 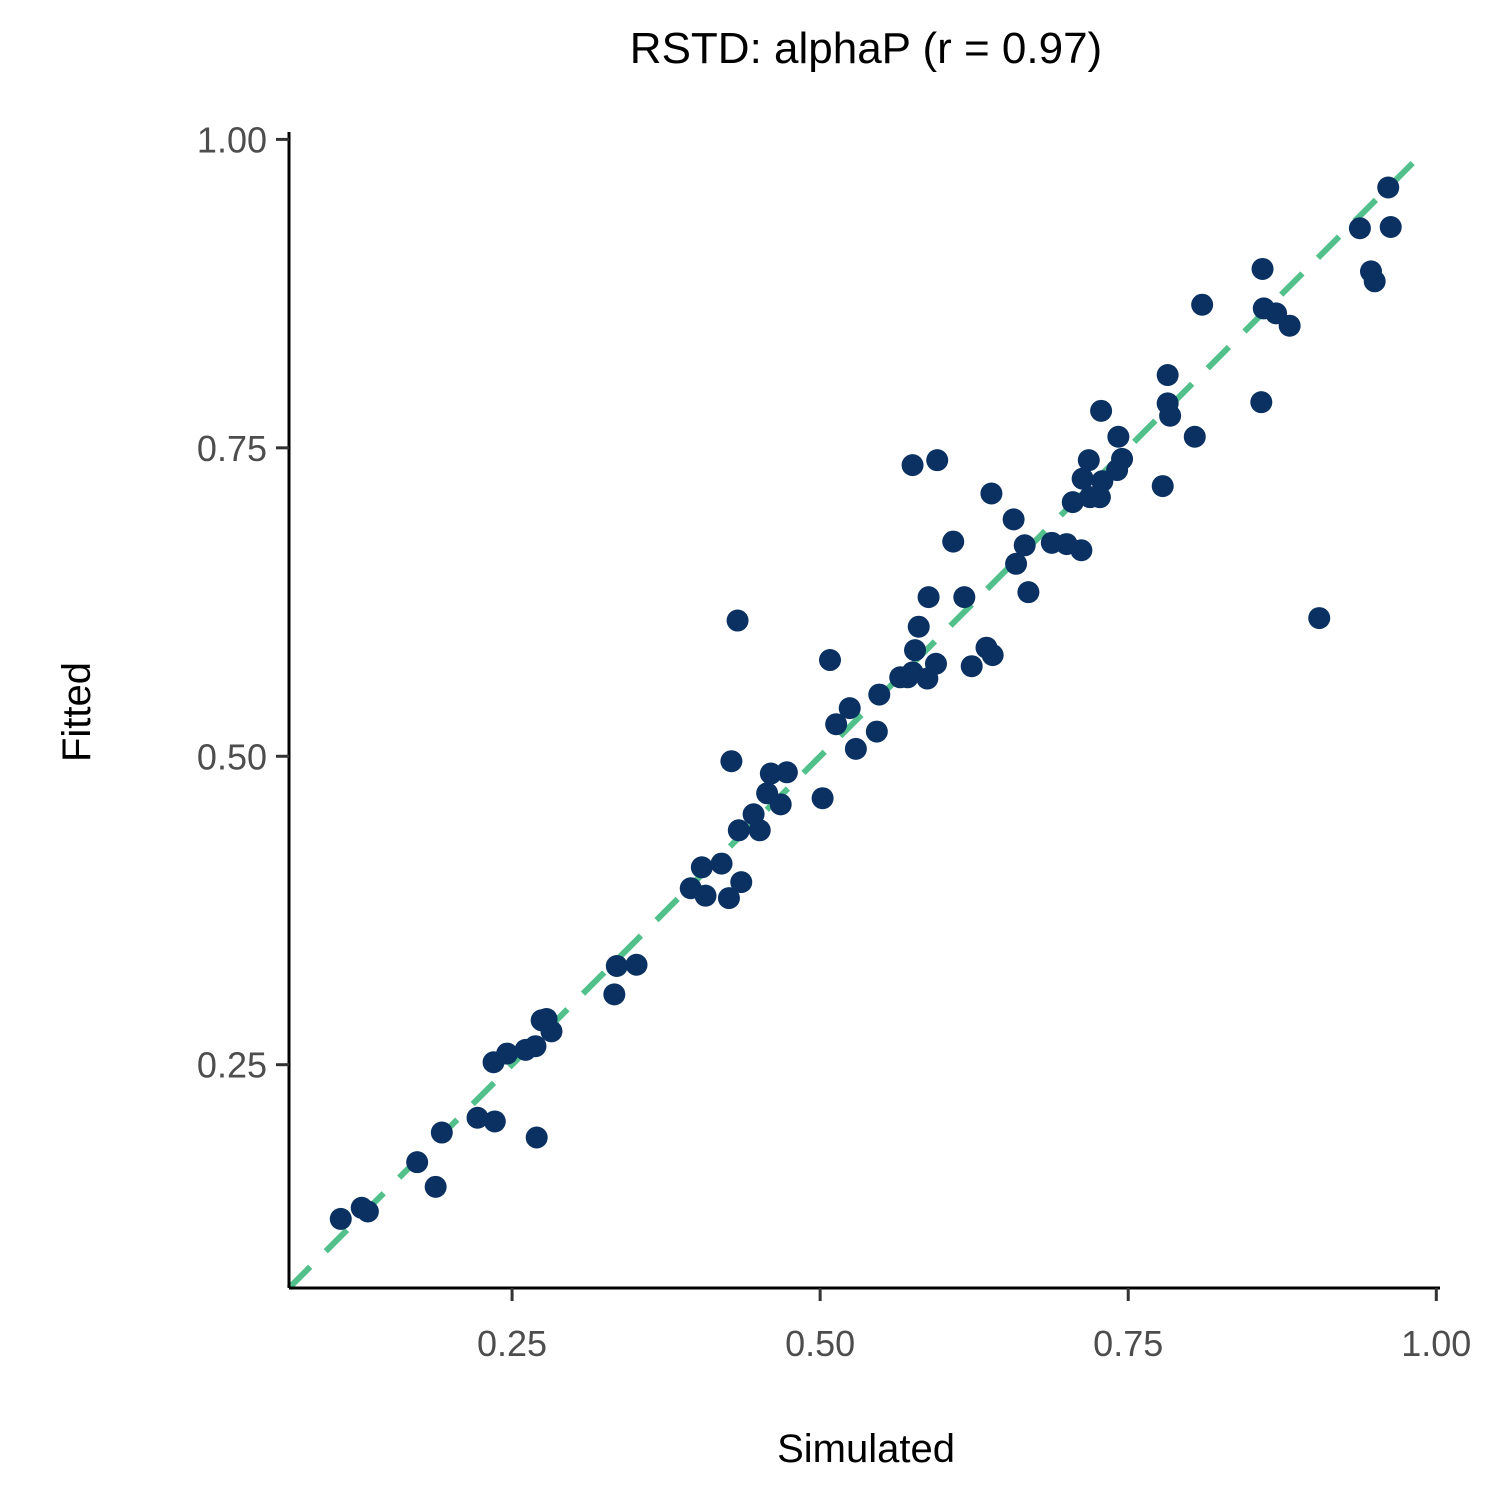 What do you see at coordinates (232, 448) in the screenshot?
I see `y-tick-label: 0.75` at bounding box center [232, 448].